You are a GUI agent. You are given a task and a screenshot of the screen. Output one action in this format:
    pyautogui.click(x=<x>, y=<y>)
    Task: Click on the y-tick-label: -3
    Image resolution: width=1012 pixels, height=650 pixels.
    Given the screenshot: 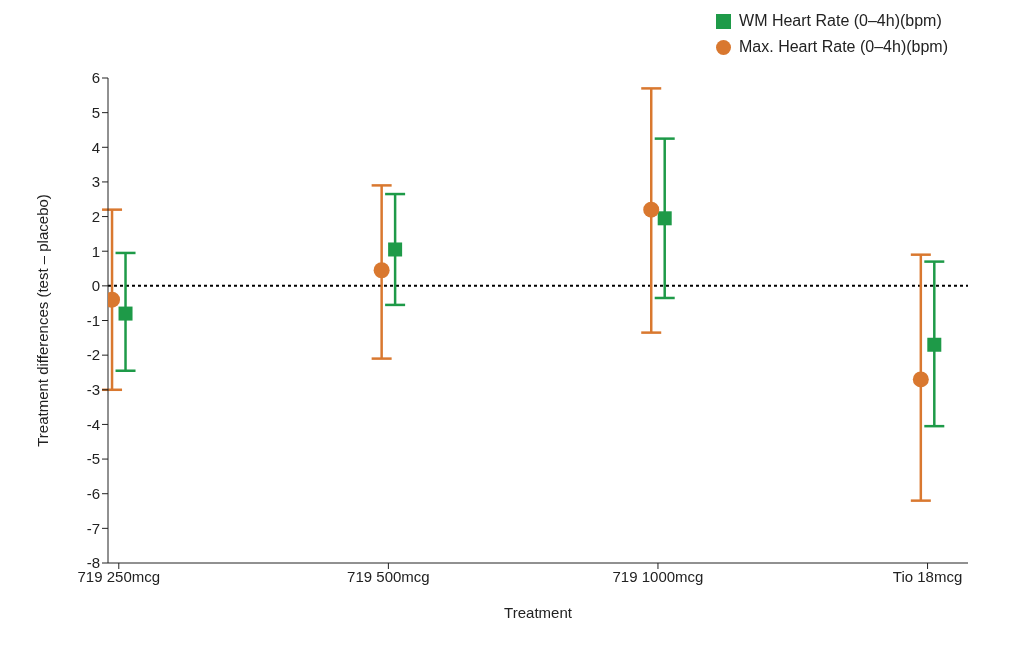 What is the action you would take?
    pyautogui.click(x=93, y=390)
    